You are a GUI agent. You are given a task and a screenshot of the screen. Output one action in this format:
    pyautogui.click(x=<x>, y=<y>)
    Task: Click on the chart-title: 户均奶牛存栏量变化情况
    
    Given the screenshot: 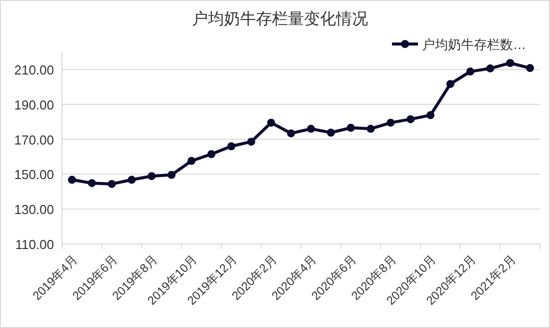 What is the action you would take?
    pyautogui.click(x=280, y=19)
    